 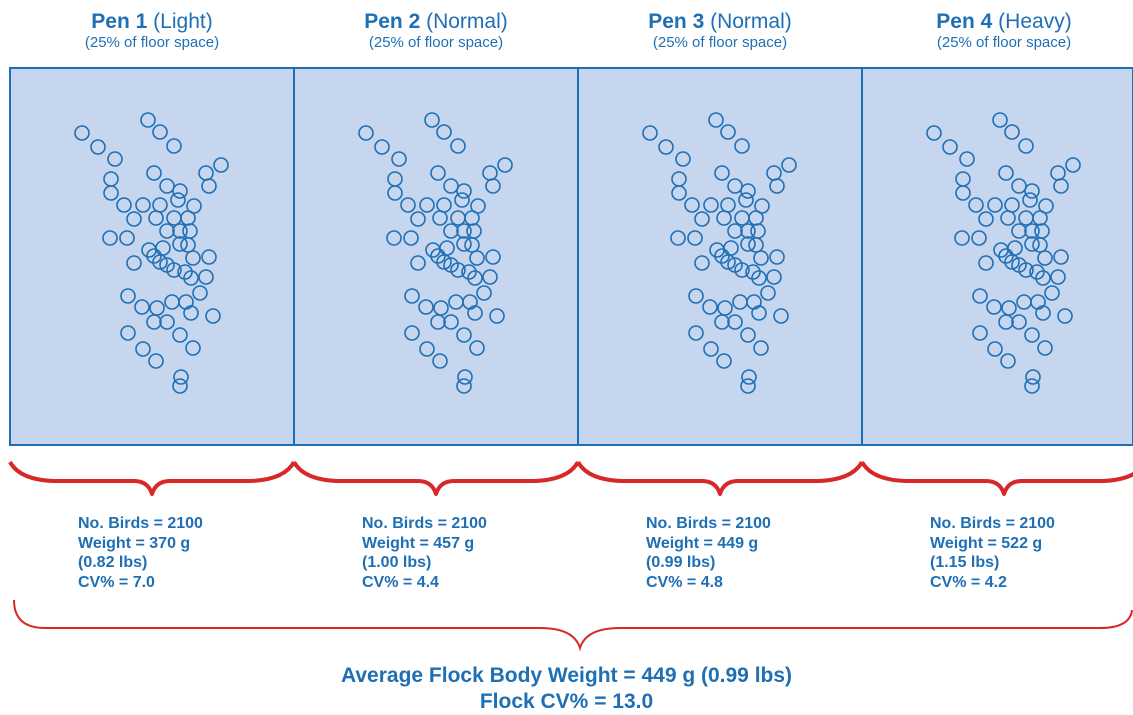 What do you see at coordinates (152, 42) in the screenshot?
I see `pen-1-floor-space: (25% of floor space)` at bounding box center [152, 42].